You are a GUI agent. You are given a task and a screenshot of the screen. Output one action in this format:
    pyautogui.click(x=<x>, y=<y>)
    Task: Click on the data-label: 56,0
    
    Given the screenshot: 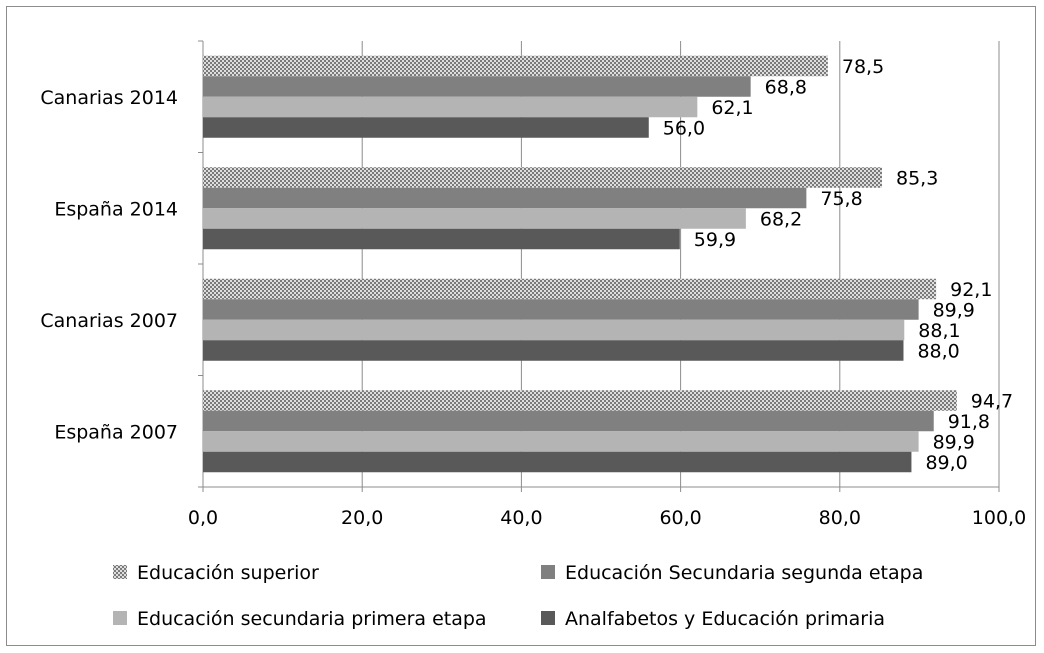 What is the action you would take?
    pyautogui.click(x=684, y=129)
    